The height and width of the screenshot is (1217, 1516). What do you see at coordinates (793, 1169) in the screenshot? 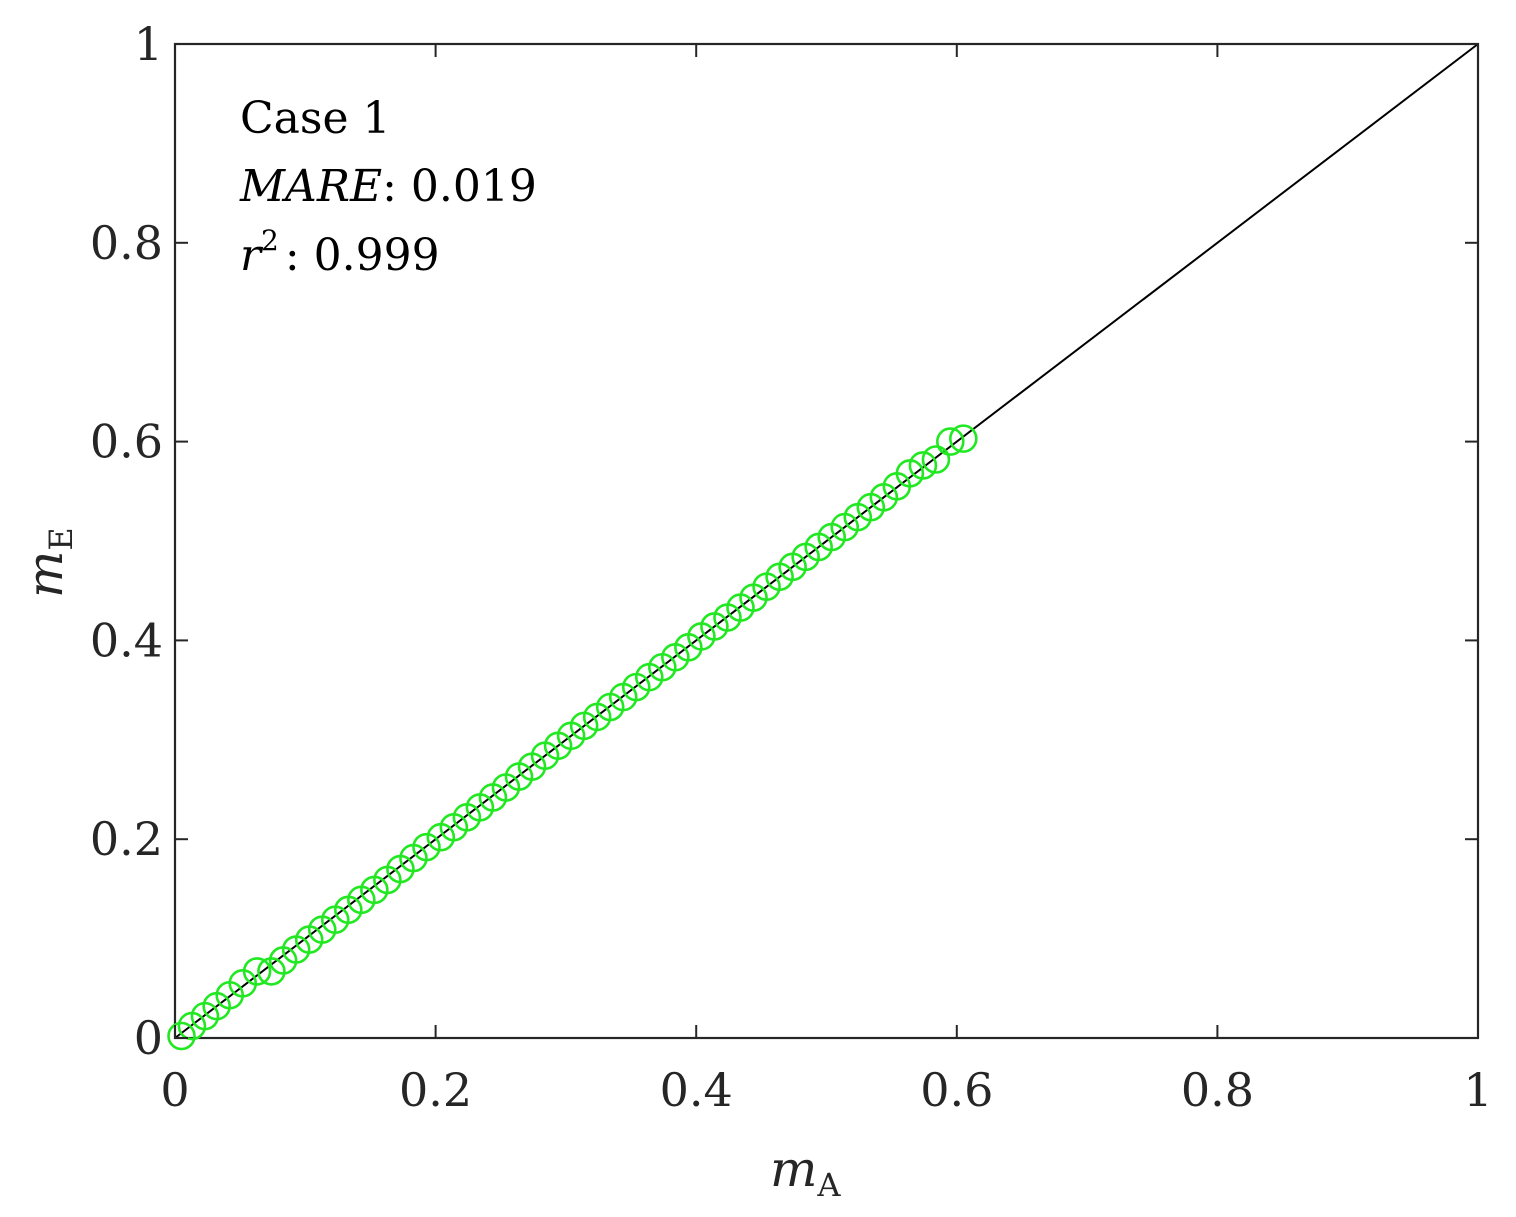
I see `x-axis-label-base: m` at bounding box center [793, 1169].